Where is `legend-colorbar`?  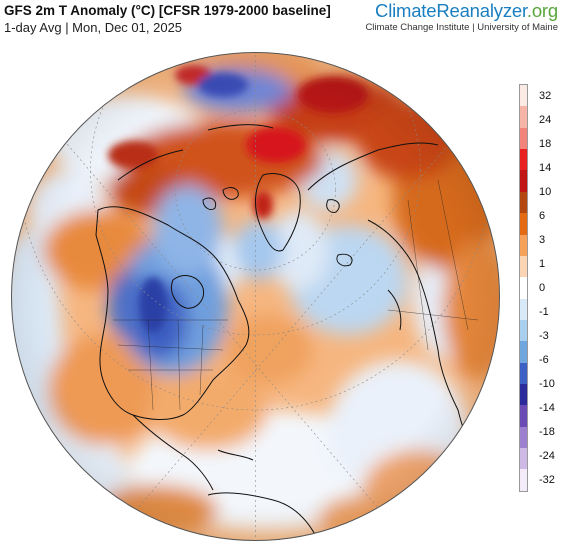 legend-colorbar is located at coordinates (523, 288).